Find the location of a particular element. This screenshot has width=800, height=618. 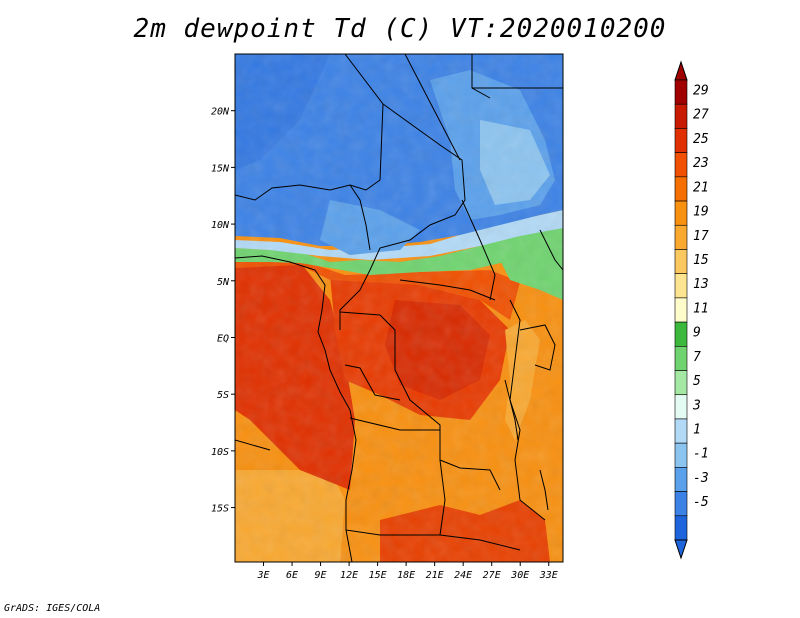

border-sw is located at coordinates (253, 445).